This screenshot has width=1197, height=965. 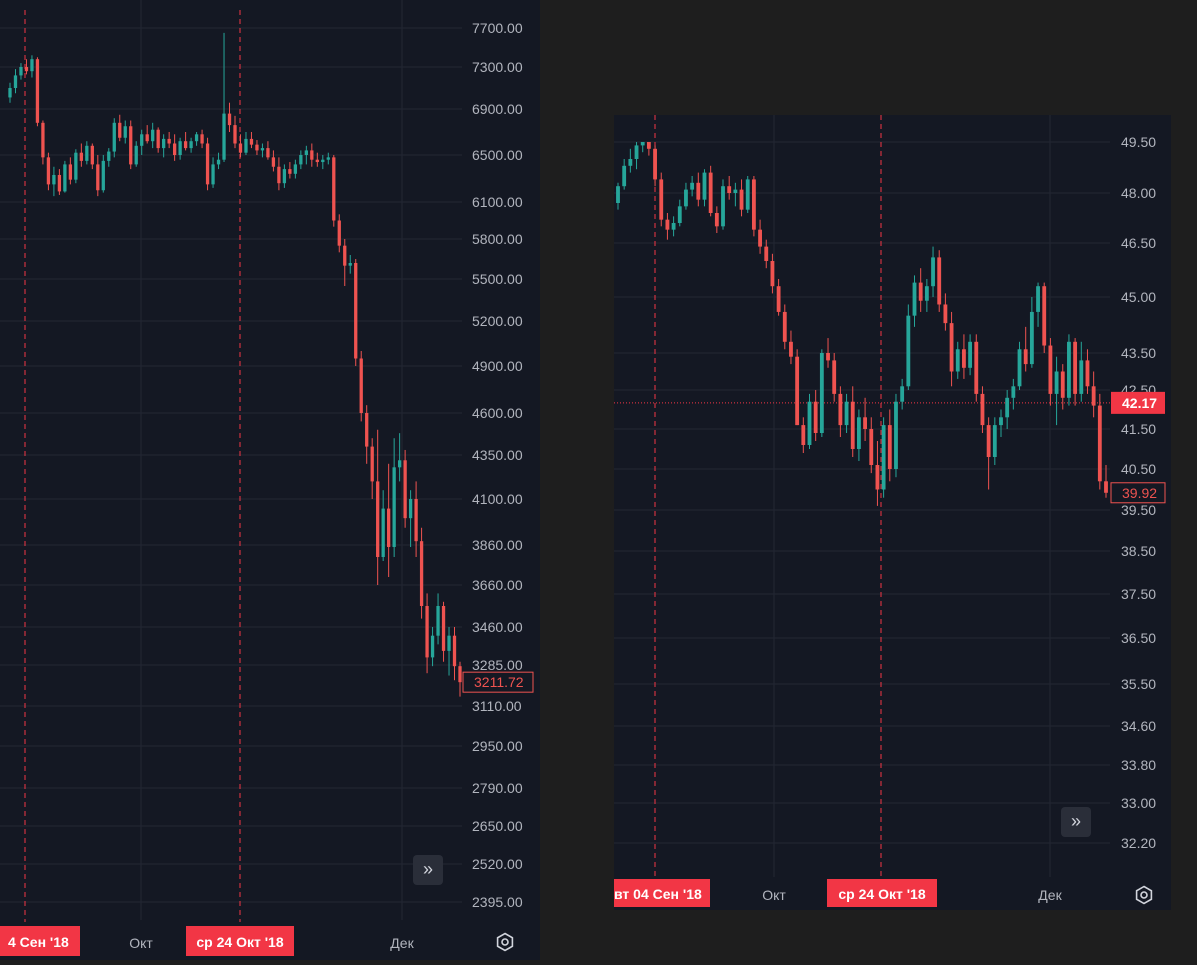 I want to click on last-price-label-box, so click(x=1138, y=493).